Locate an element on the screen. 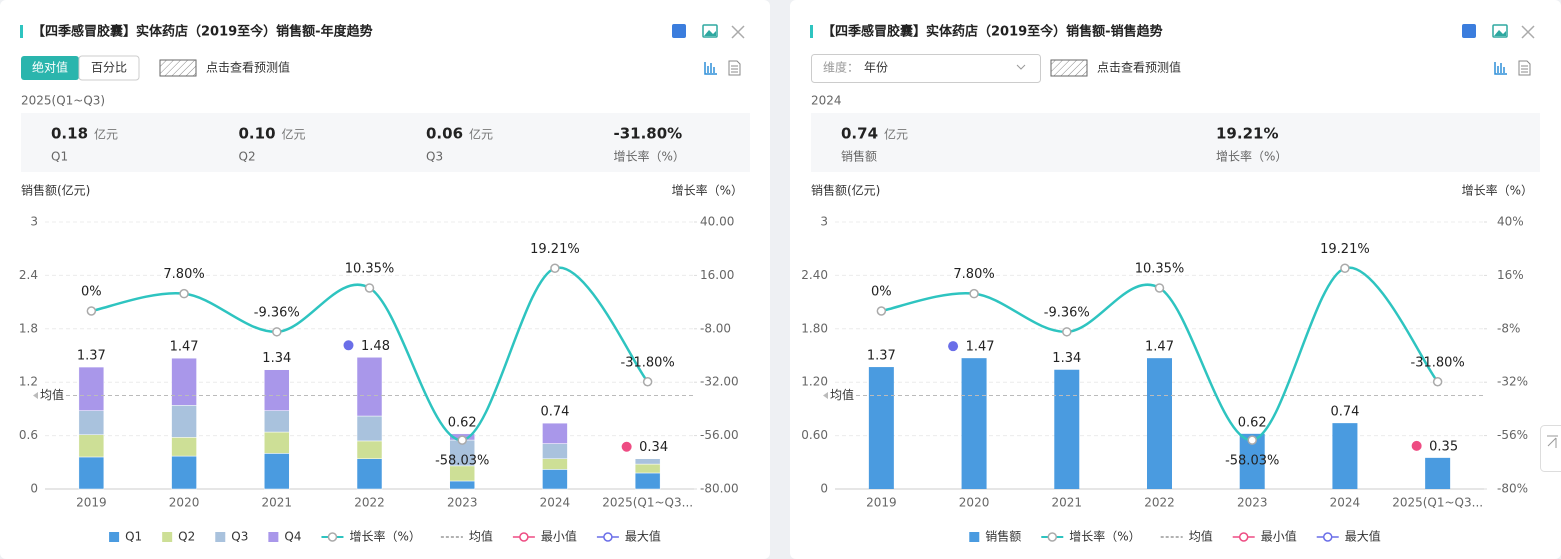 Image resolution: width=1561 pixels, height=559 pixels. stat-label: Q3 is located at coordinates (434, 157).